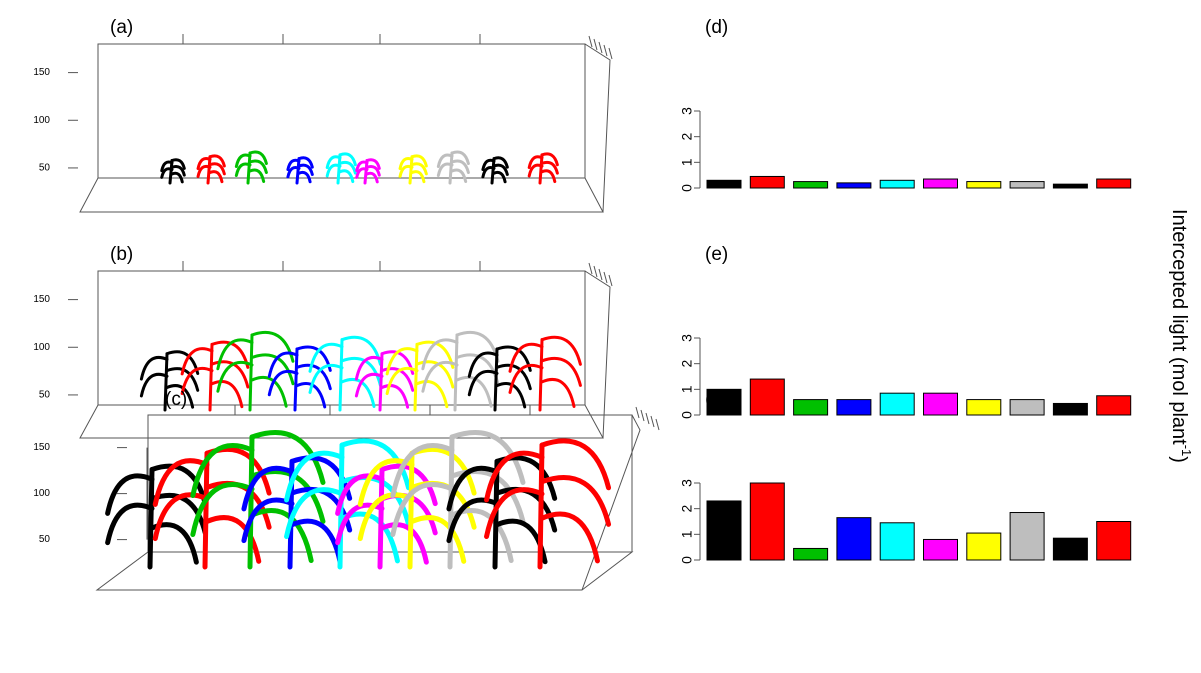 Image resolution: width=1201 pixels, height=673 pixels. What do you see at coordinates (687, 483) in the screenshot?
I see `y-tick-label: 3` at bounding box center [687, 483].